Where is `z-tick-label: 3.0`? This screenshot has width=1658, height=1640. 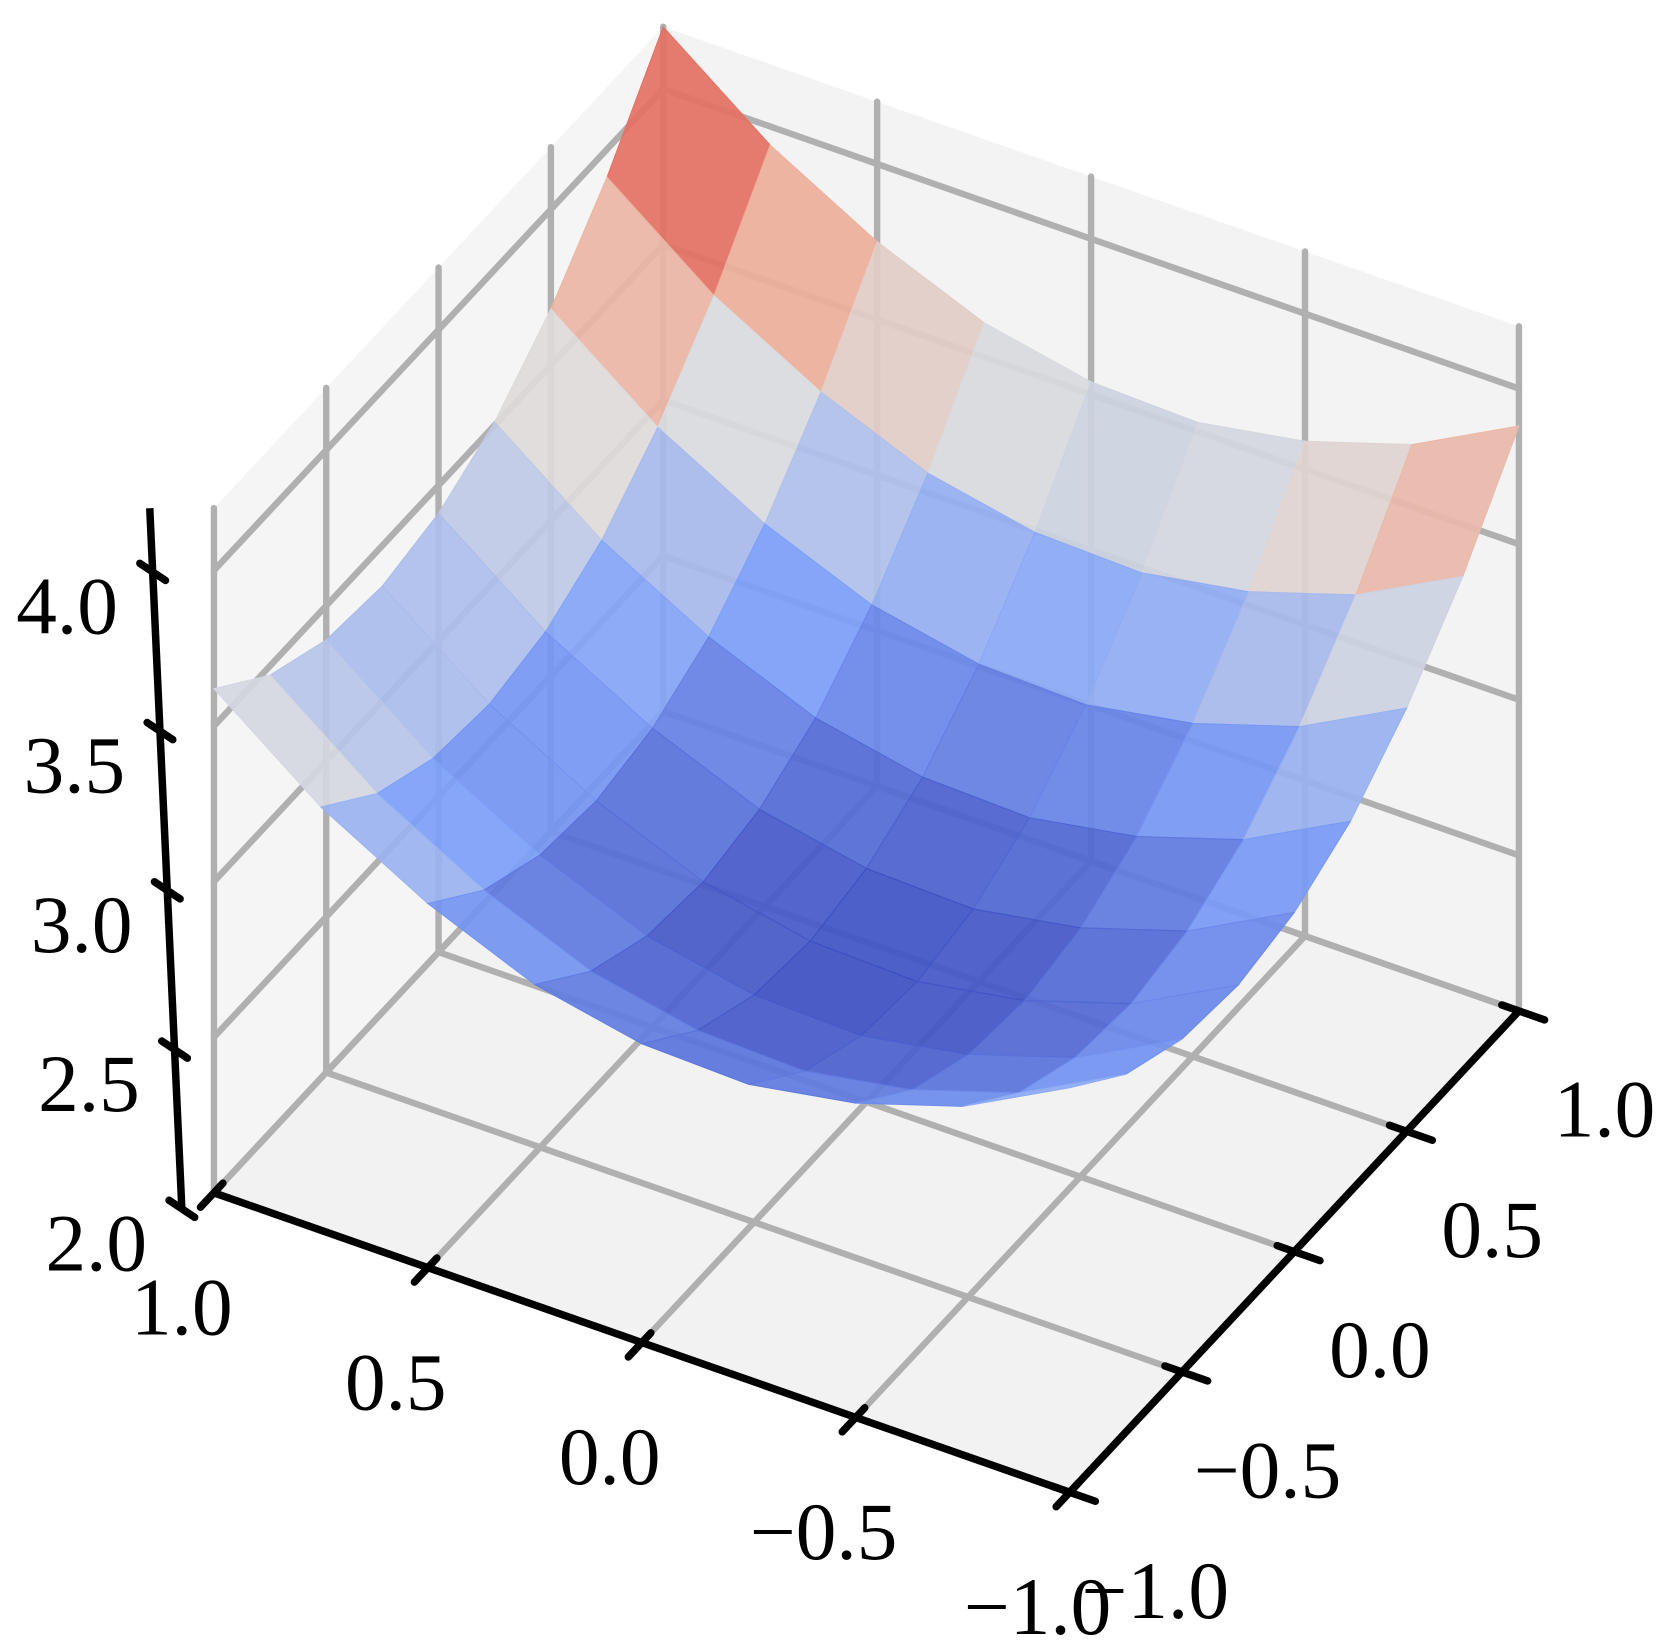 z-tick-label: 3.0 is located at coordinates (82, 925).